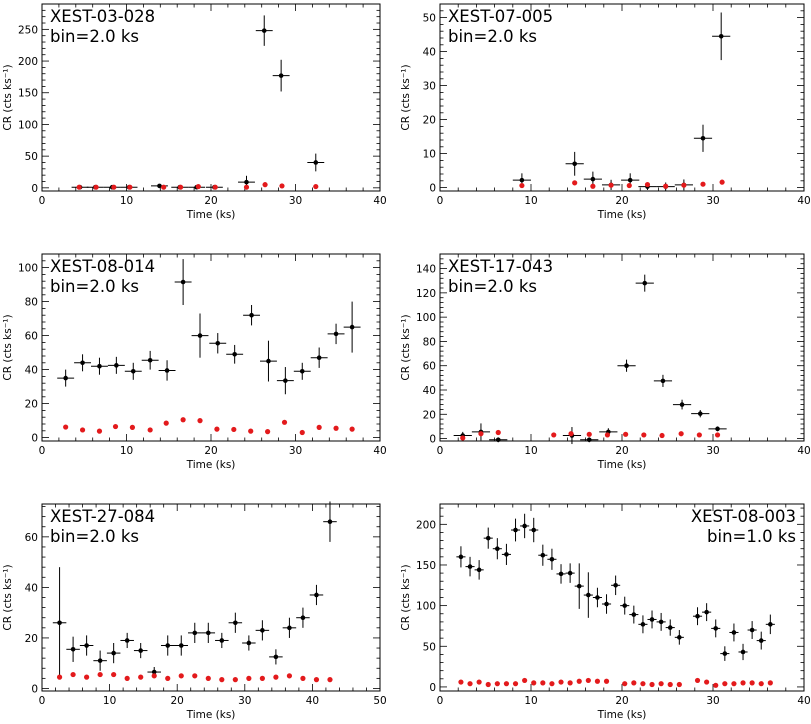 This screenshot has width=811, height=724. I want to click on y-tick-label: 10, so click(429, 155).